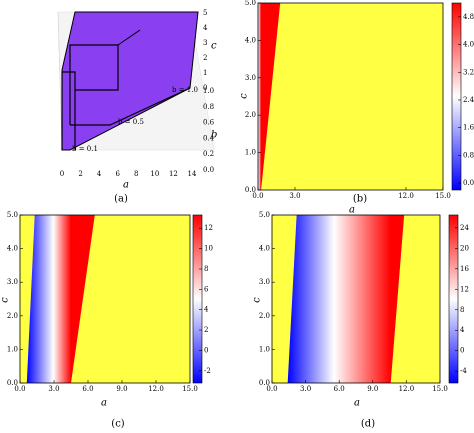 The image size is (474, 433). I want to click on colorbar-tick-label: 4.0, so click(468, 45).